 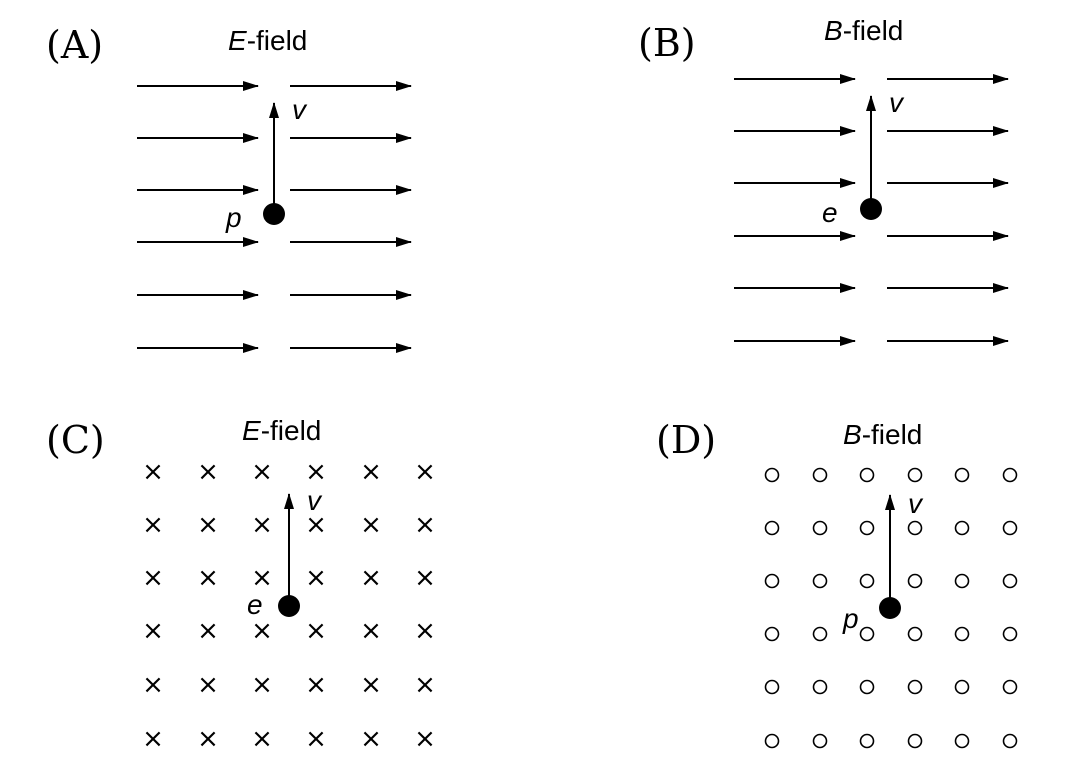 I want to click on panel-a-velocity-label: v, so click(x=300, y=109).